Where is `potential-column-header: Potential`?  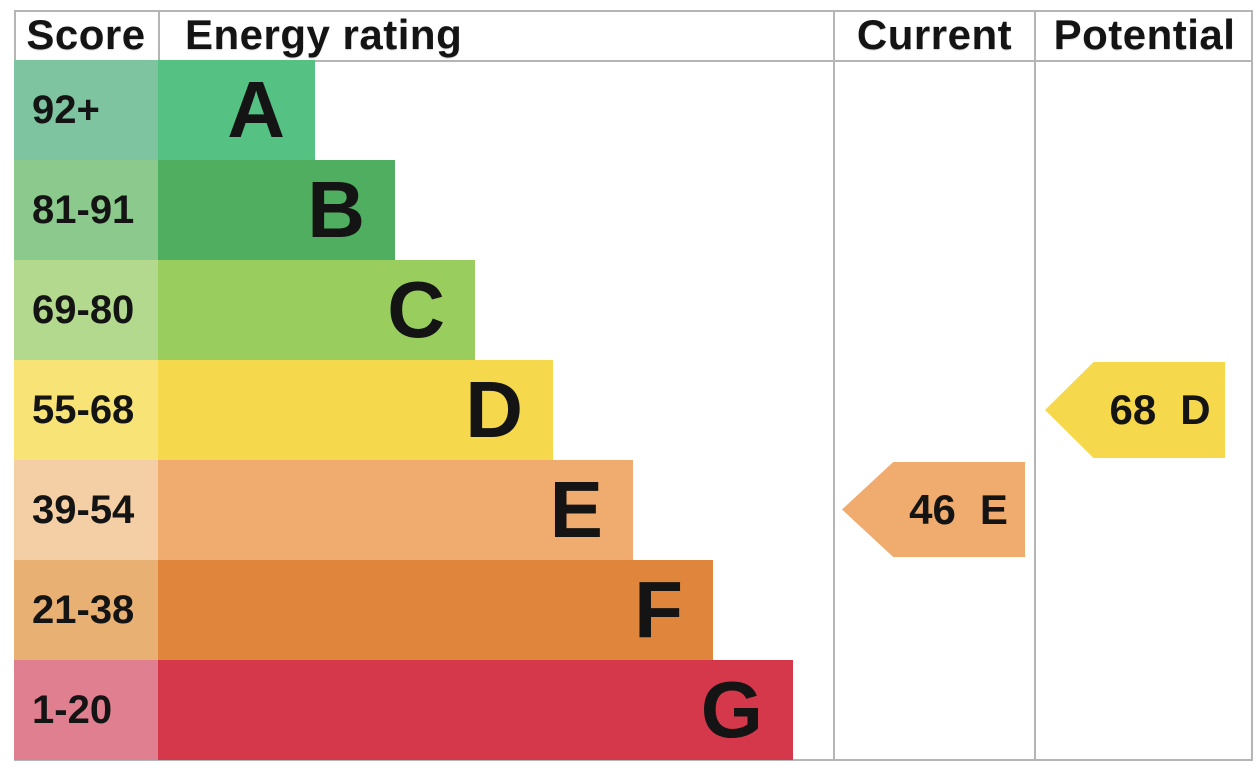
potential-column-header: Potential is located at coordinates (1144, 35).